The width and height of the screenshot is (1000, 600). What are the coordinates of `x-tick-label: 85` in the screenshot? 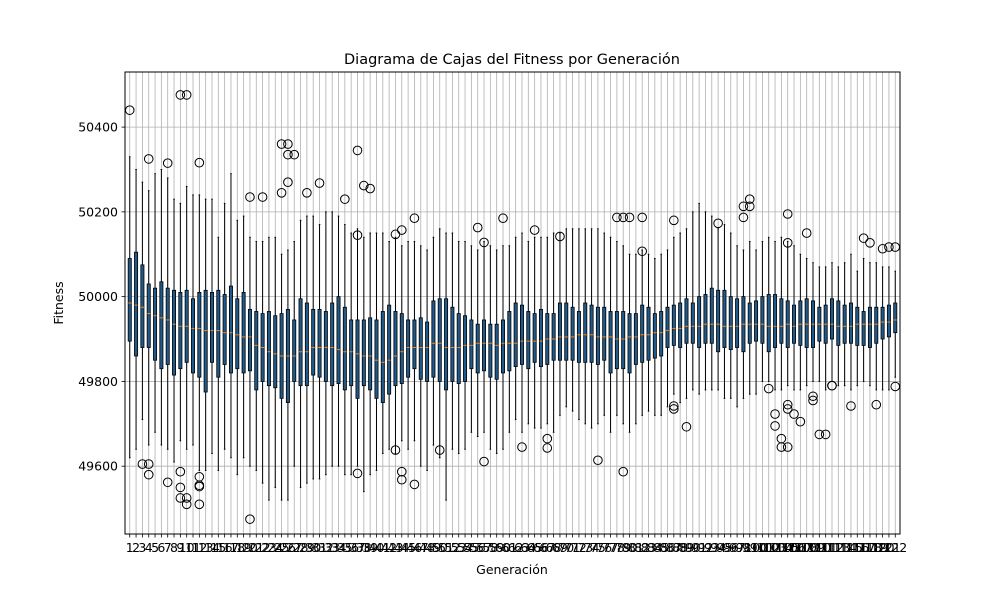 It's located at (661, 547).